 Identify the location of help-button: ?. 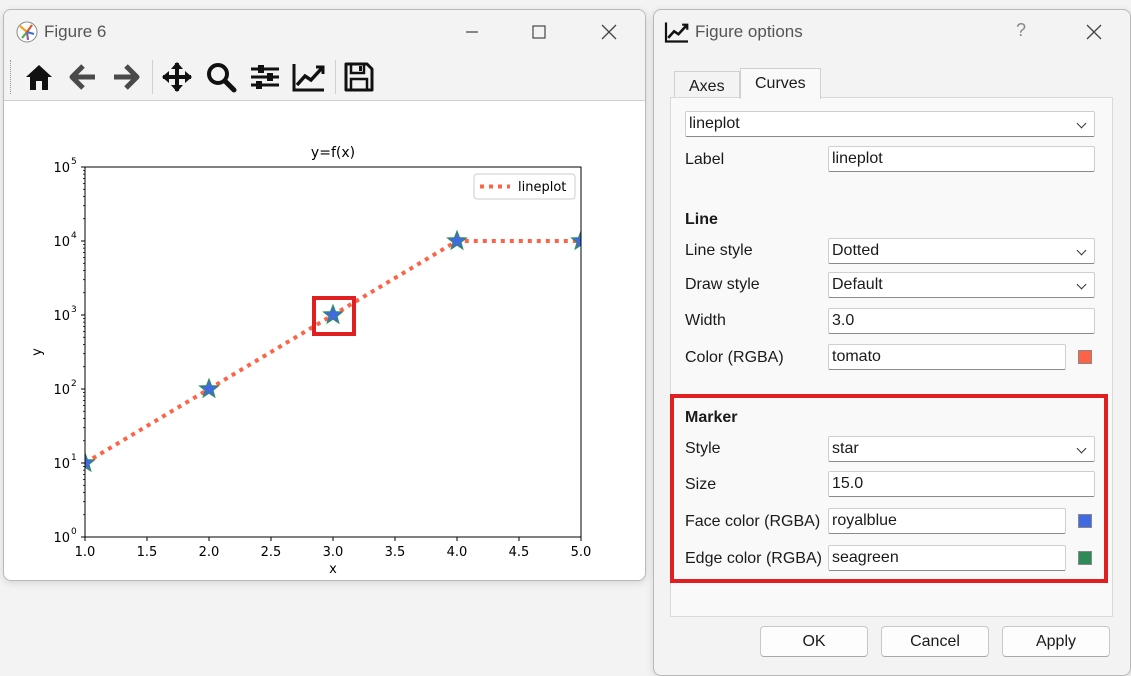
(1021, 30).